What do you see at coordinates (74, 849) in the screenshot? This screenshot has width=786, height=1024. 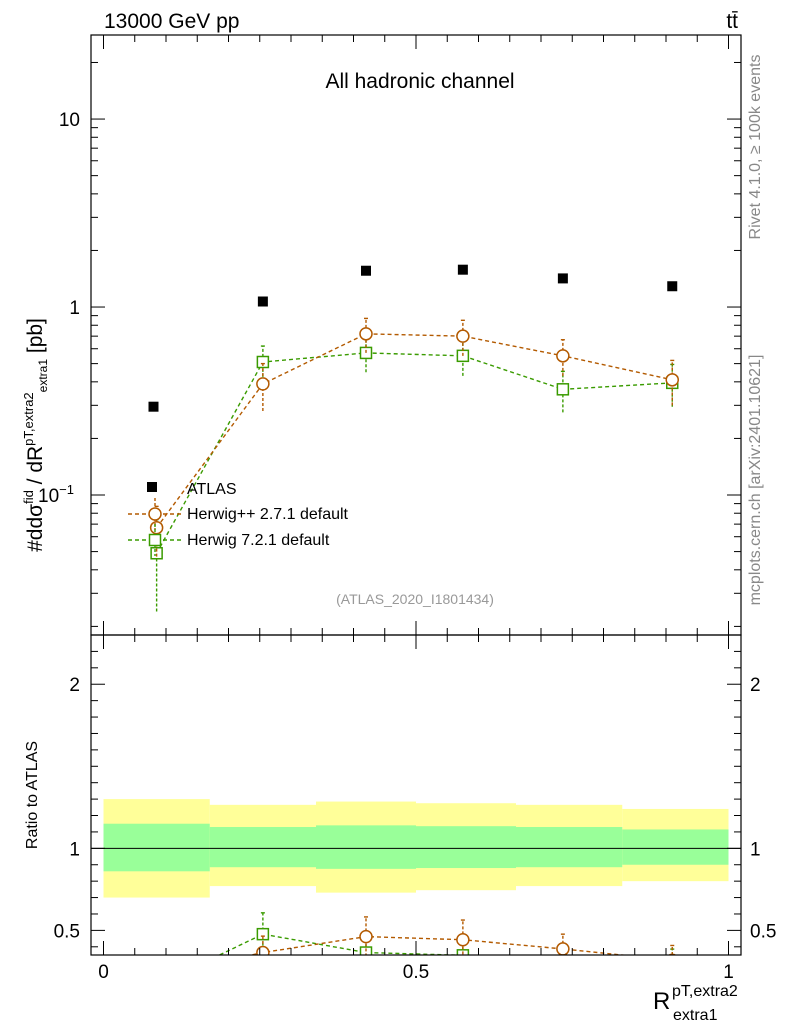 I see `ratio-ytick-label-left-1: 1` at bounding box center [74, 849].